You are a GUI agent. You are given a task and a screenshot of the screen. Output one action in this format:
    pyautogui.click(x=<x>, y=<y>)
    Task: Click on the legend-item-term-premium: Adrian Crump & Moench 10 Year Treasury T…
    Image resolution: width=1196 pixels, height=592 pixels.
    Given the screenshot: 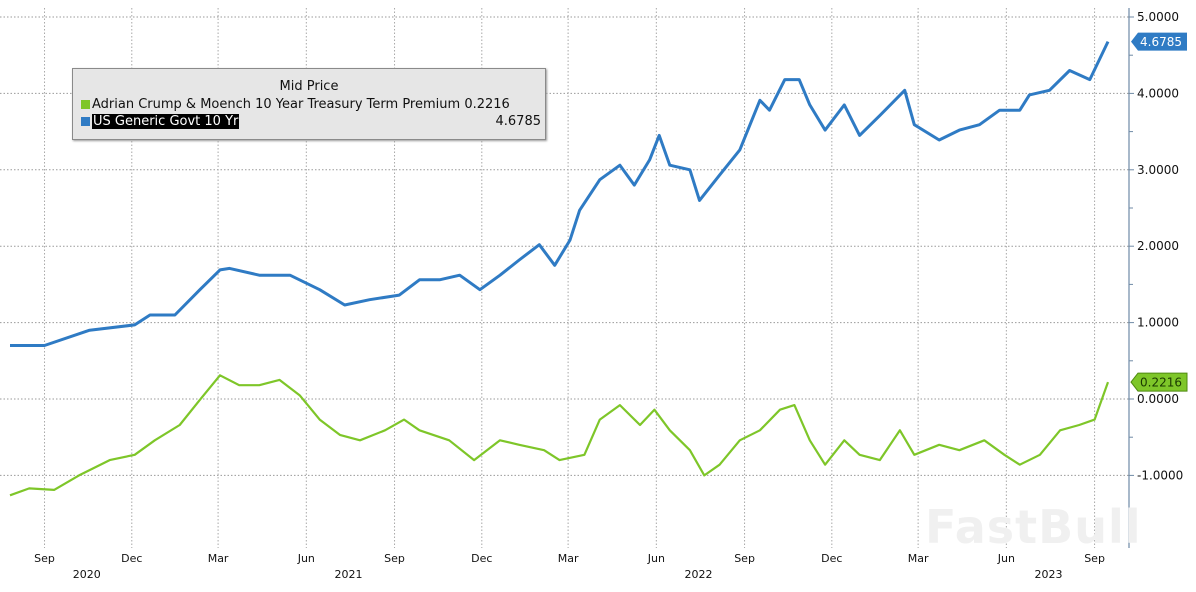 What is the action you would take?
    pyautogui.click(x=309, y=104)
    